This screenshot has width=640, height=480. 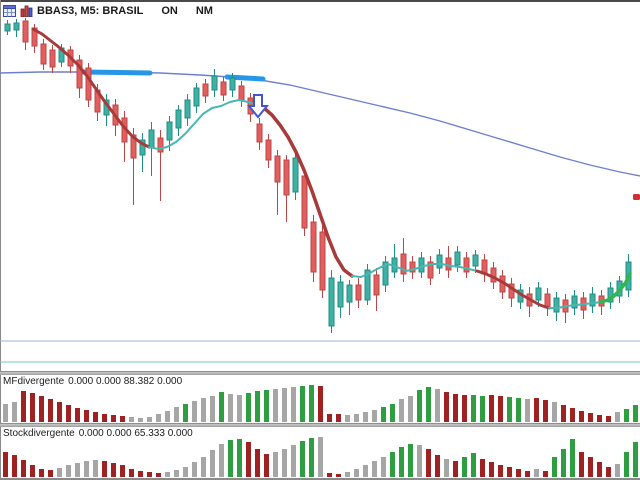 I want to click on level-lines, so click(x=320, y=351).